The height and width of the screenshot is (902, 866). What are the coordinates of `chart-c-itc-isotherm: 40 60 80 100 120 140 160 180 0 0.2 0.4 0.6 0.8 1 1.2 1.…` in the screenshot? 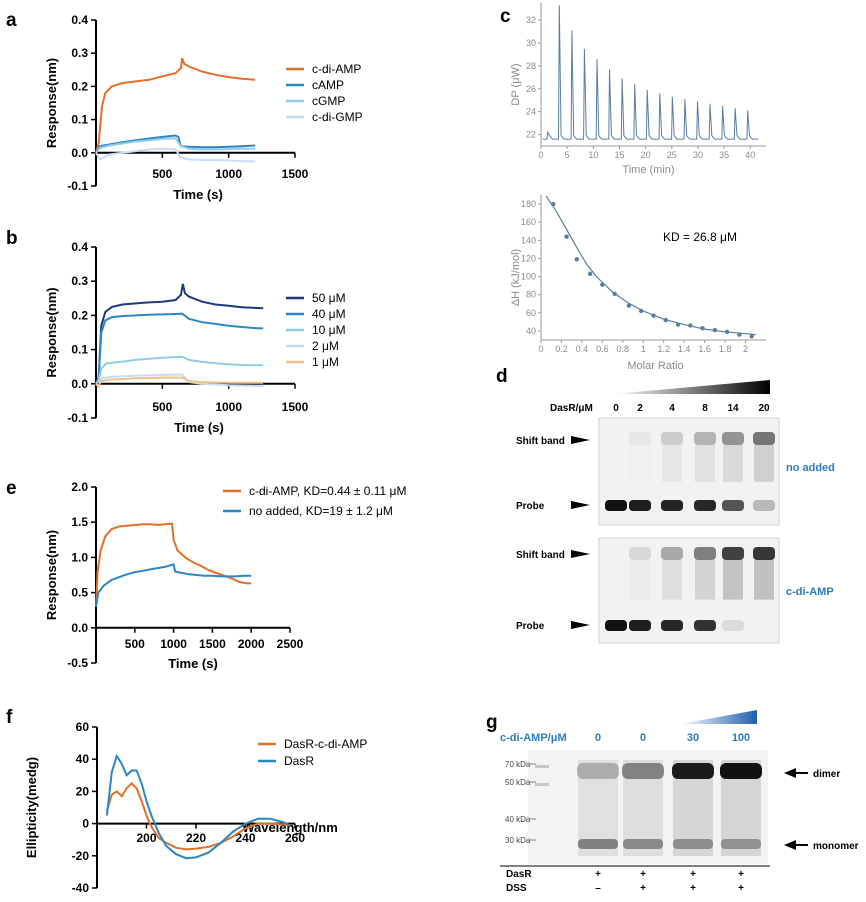 It's located at (638, 283).